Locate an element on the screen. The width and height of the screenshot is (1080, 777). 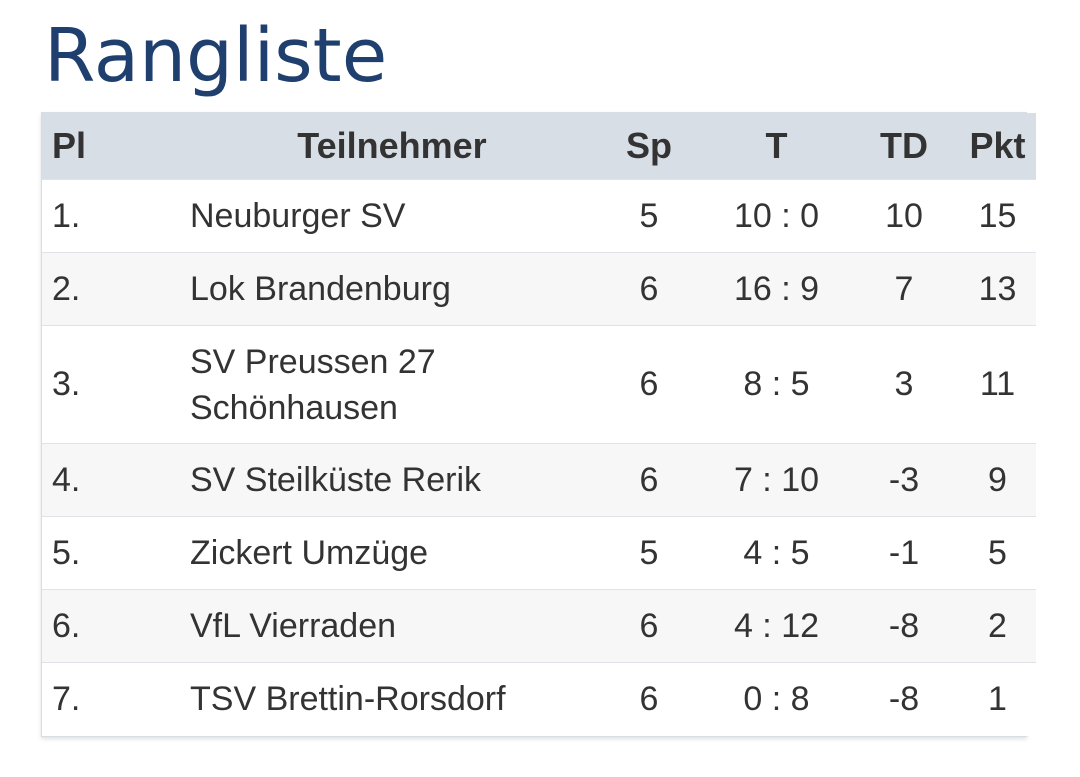
header-row: Pl Teilnehmer Sp T TD Pkt is located at coordinates (539, 146).